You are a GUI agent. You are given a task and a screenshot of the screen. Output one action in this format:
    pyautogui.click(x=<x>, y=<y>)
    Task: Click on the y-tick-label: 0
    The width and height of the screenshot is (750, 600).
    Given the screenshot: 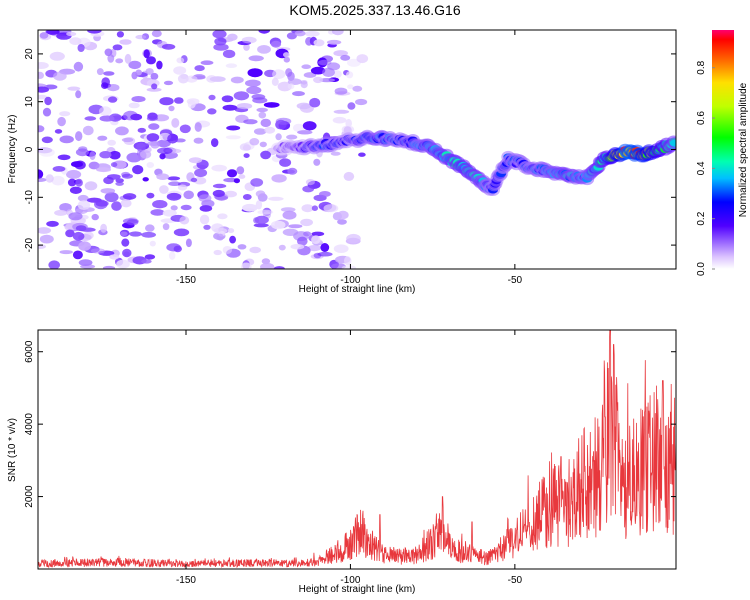 What is the action you would take?
    pyautogui.click(x=29, y=149)
    